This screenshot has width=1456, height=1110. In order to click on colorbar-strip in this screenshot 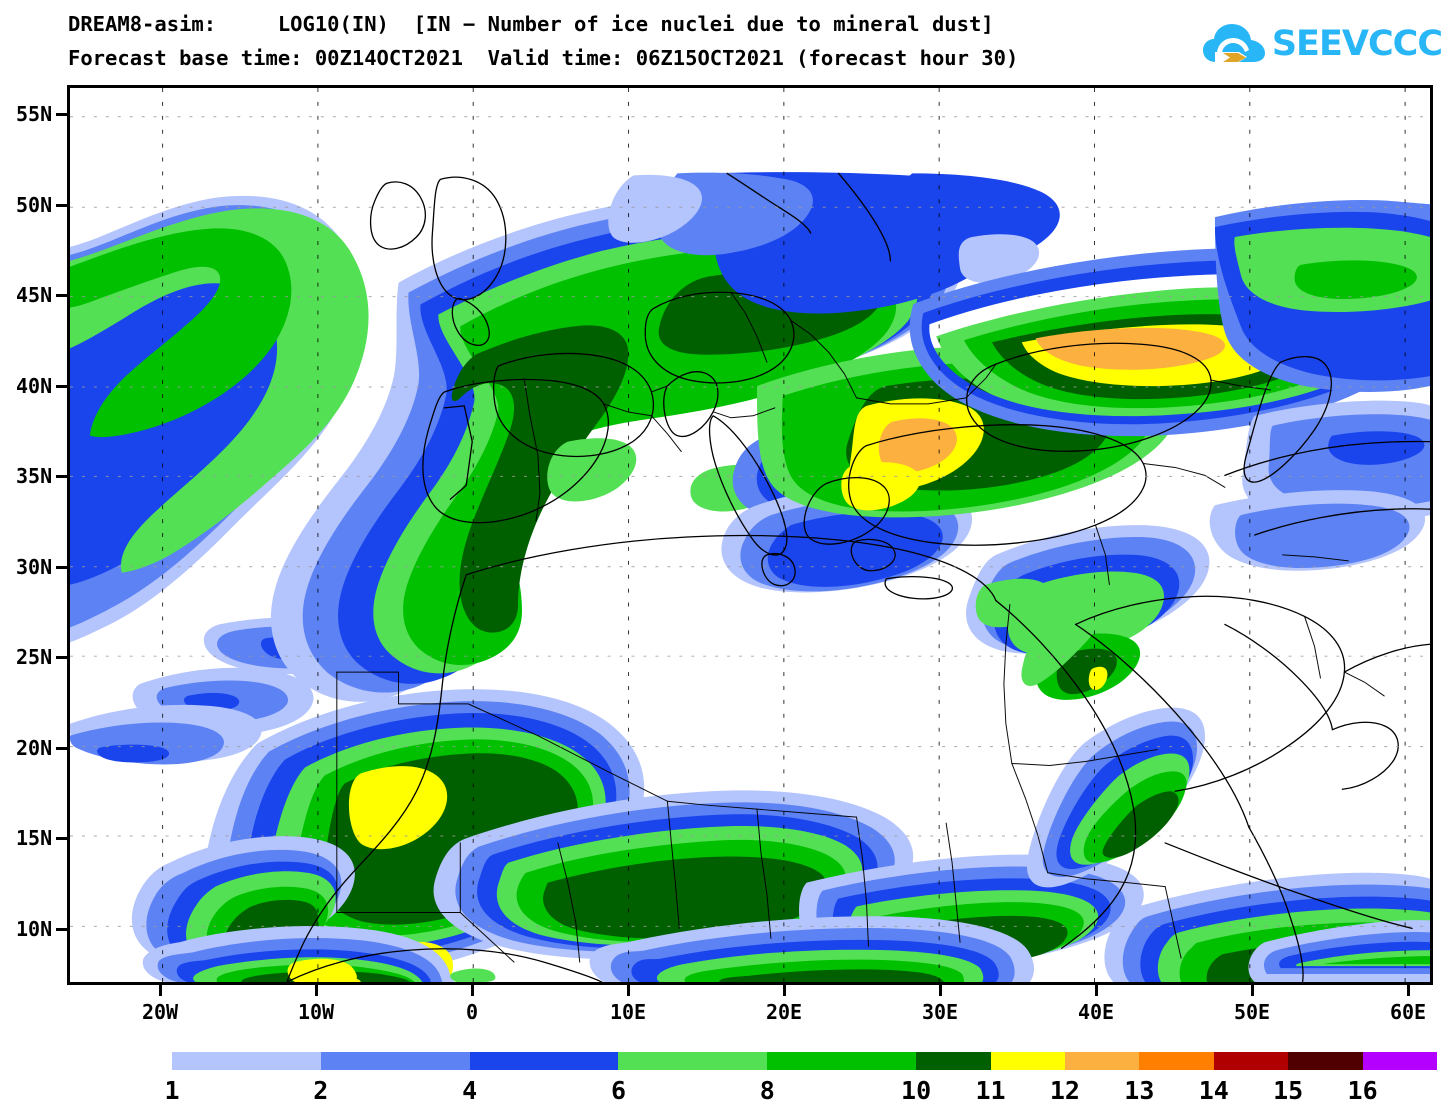, I will do `click(804, 1061)`.